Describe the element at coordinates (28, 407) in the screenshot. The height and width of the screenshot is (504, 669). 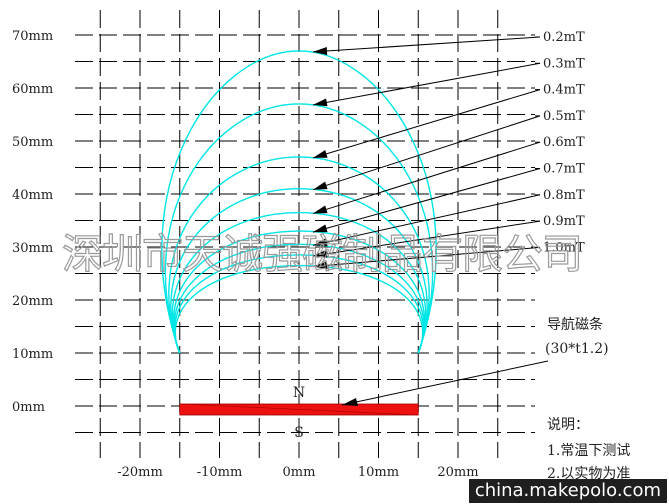
I see `y-tick-label: 0mm` at that location.